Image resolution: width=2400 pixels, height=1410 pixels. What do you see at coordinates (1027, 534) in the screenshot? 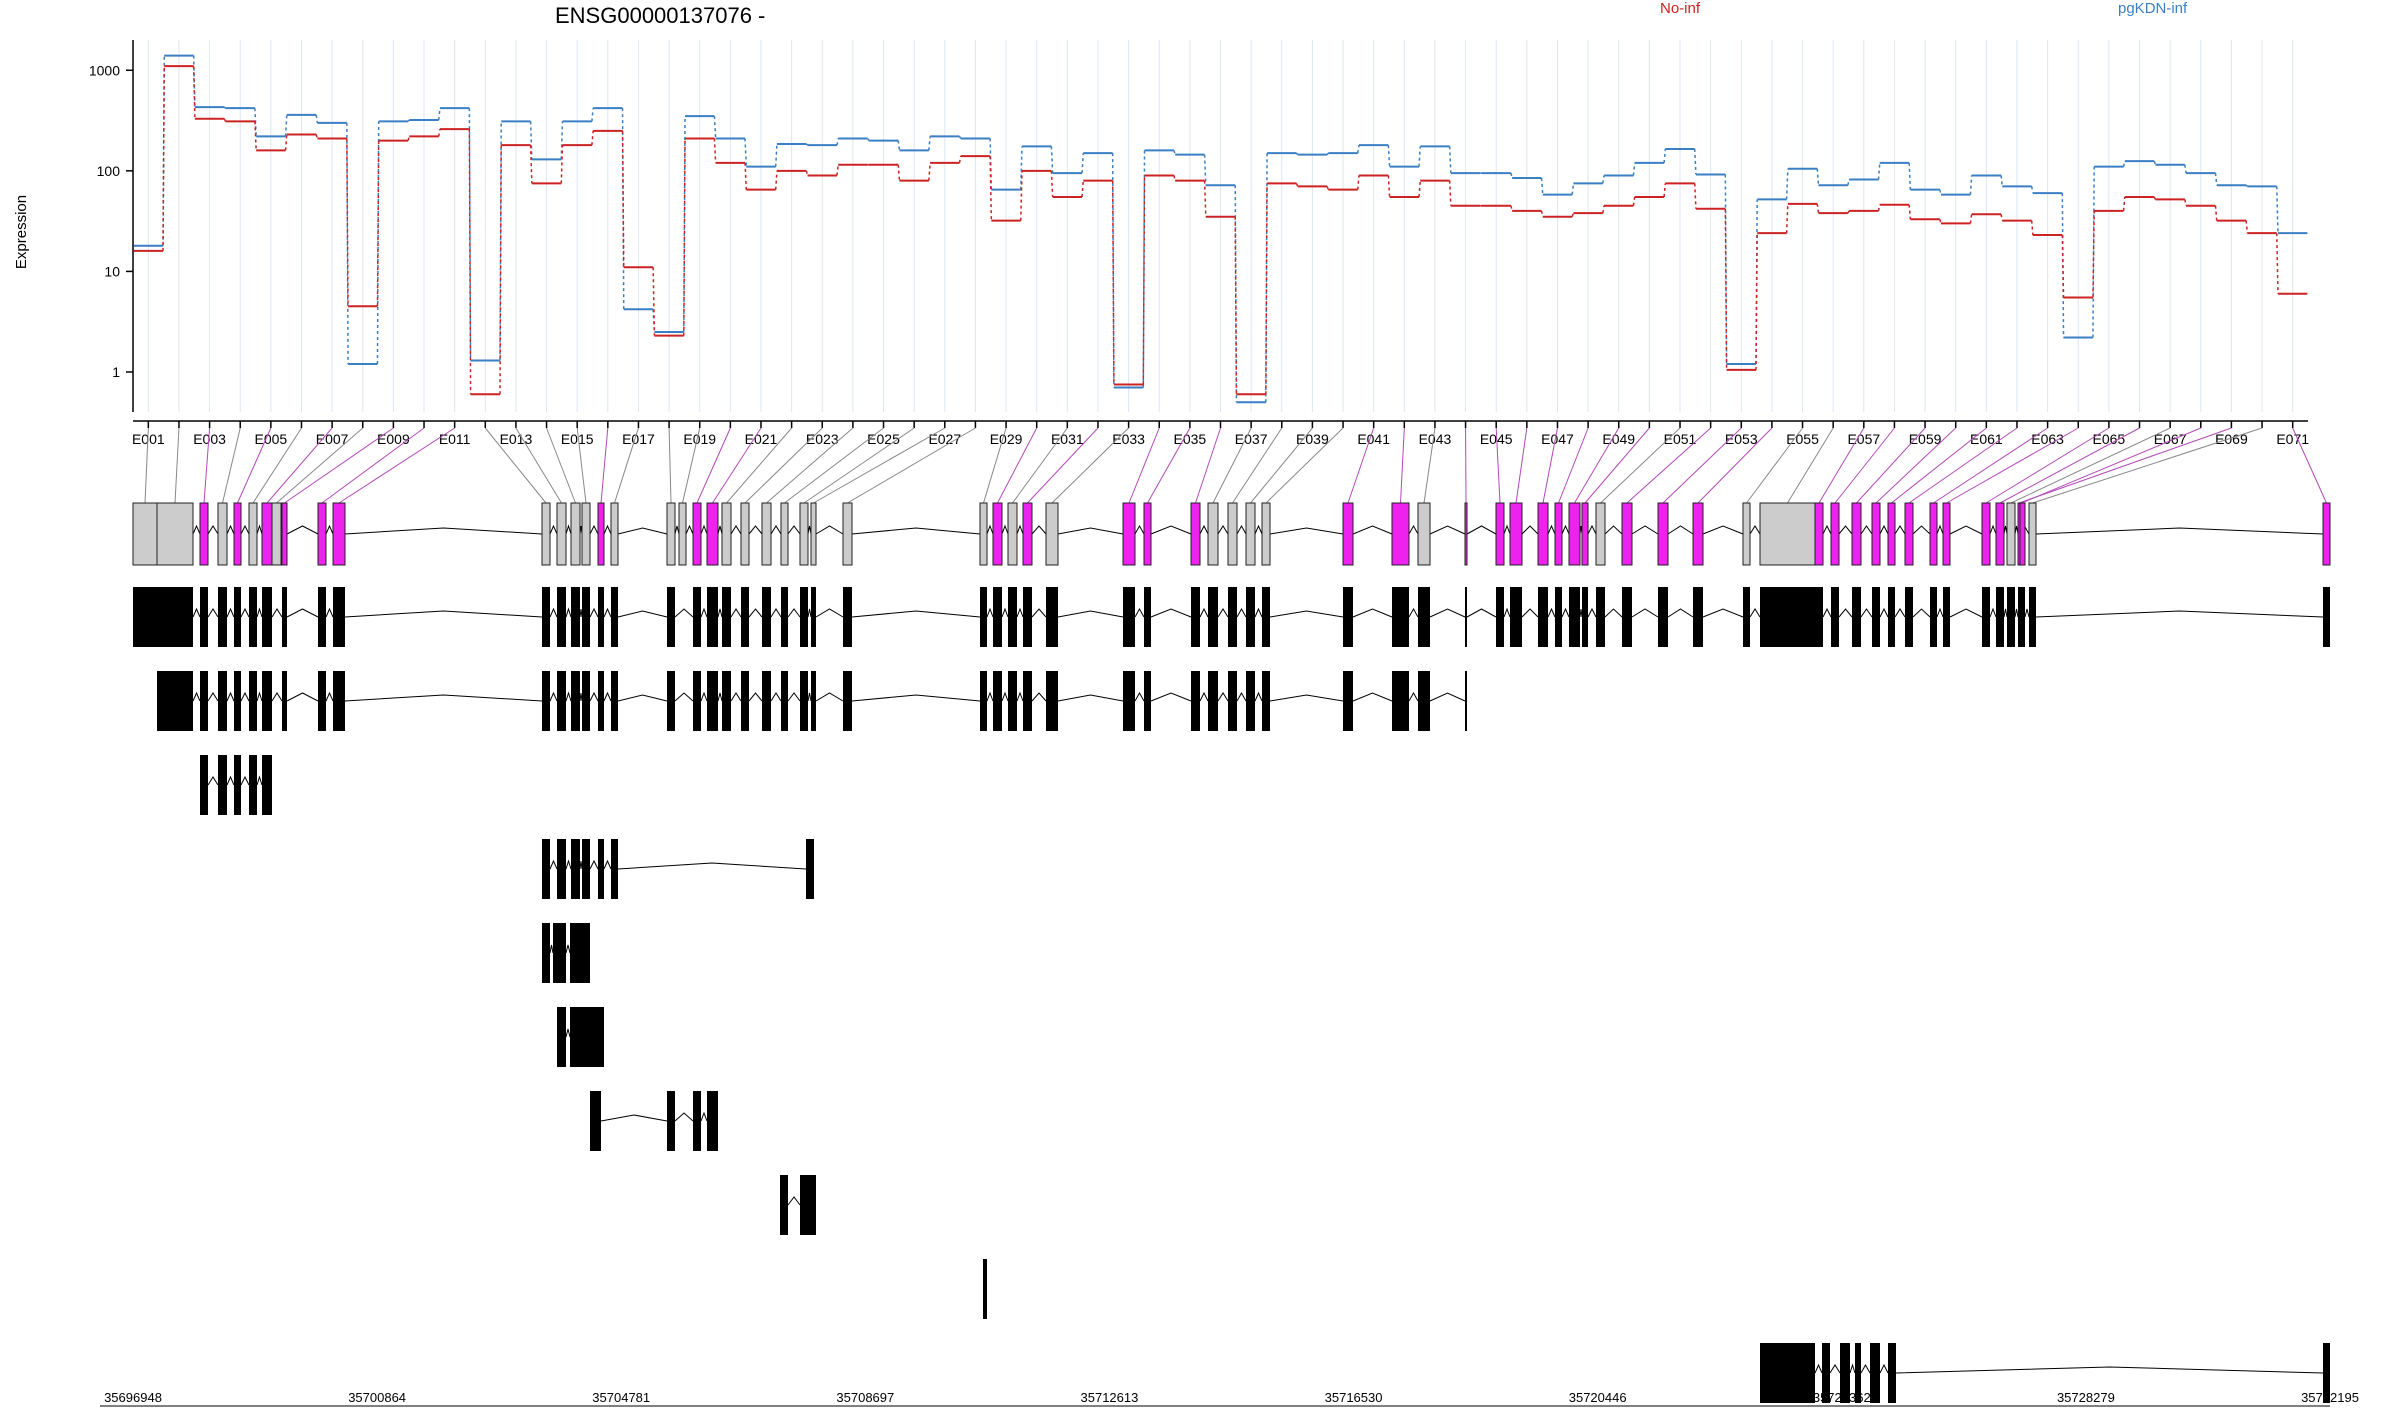
I see `exon-block-E032` at bounding box center [1027, 534].